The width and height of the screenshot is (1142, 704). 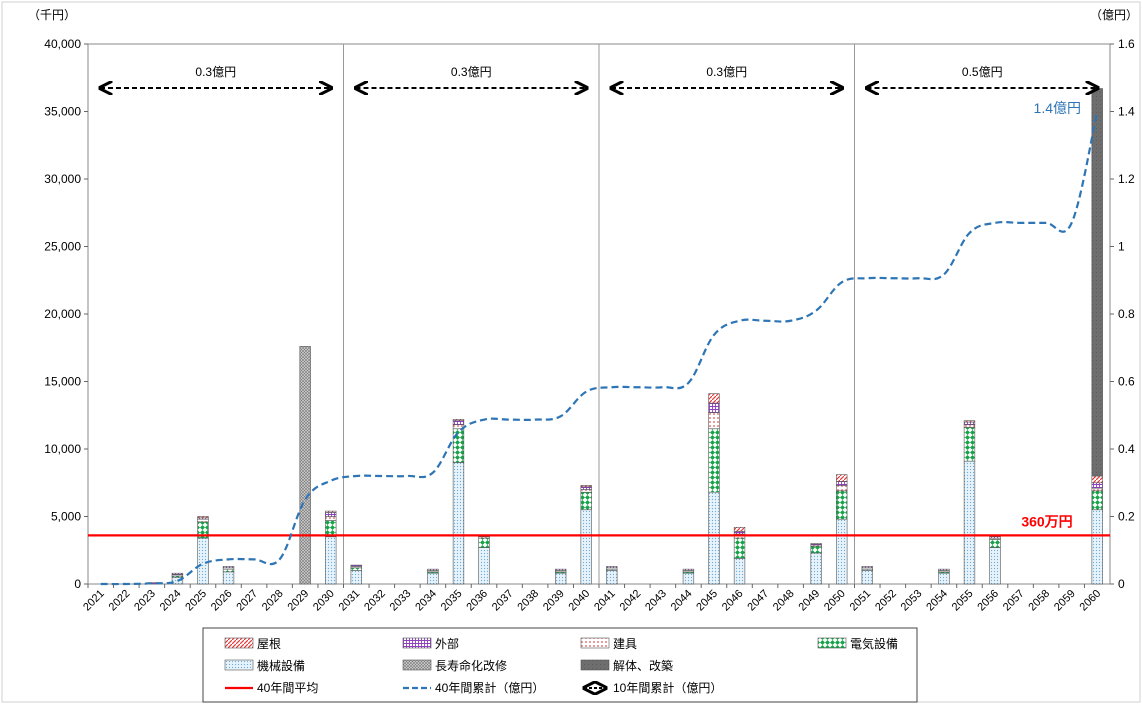 What do you see at coordinates (145, 601) in the screenshot?
I see `x-tick-label: 2023` at bounding box center [145, 601].